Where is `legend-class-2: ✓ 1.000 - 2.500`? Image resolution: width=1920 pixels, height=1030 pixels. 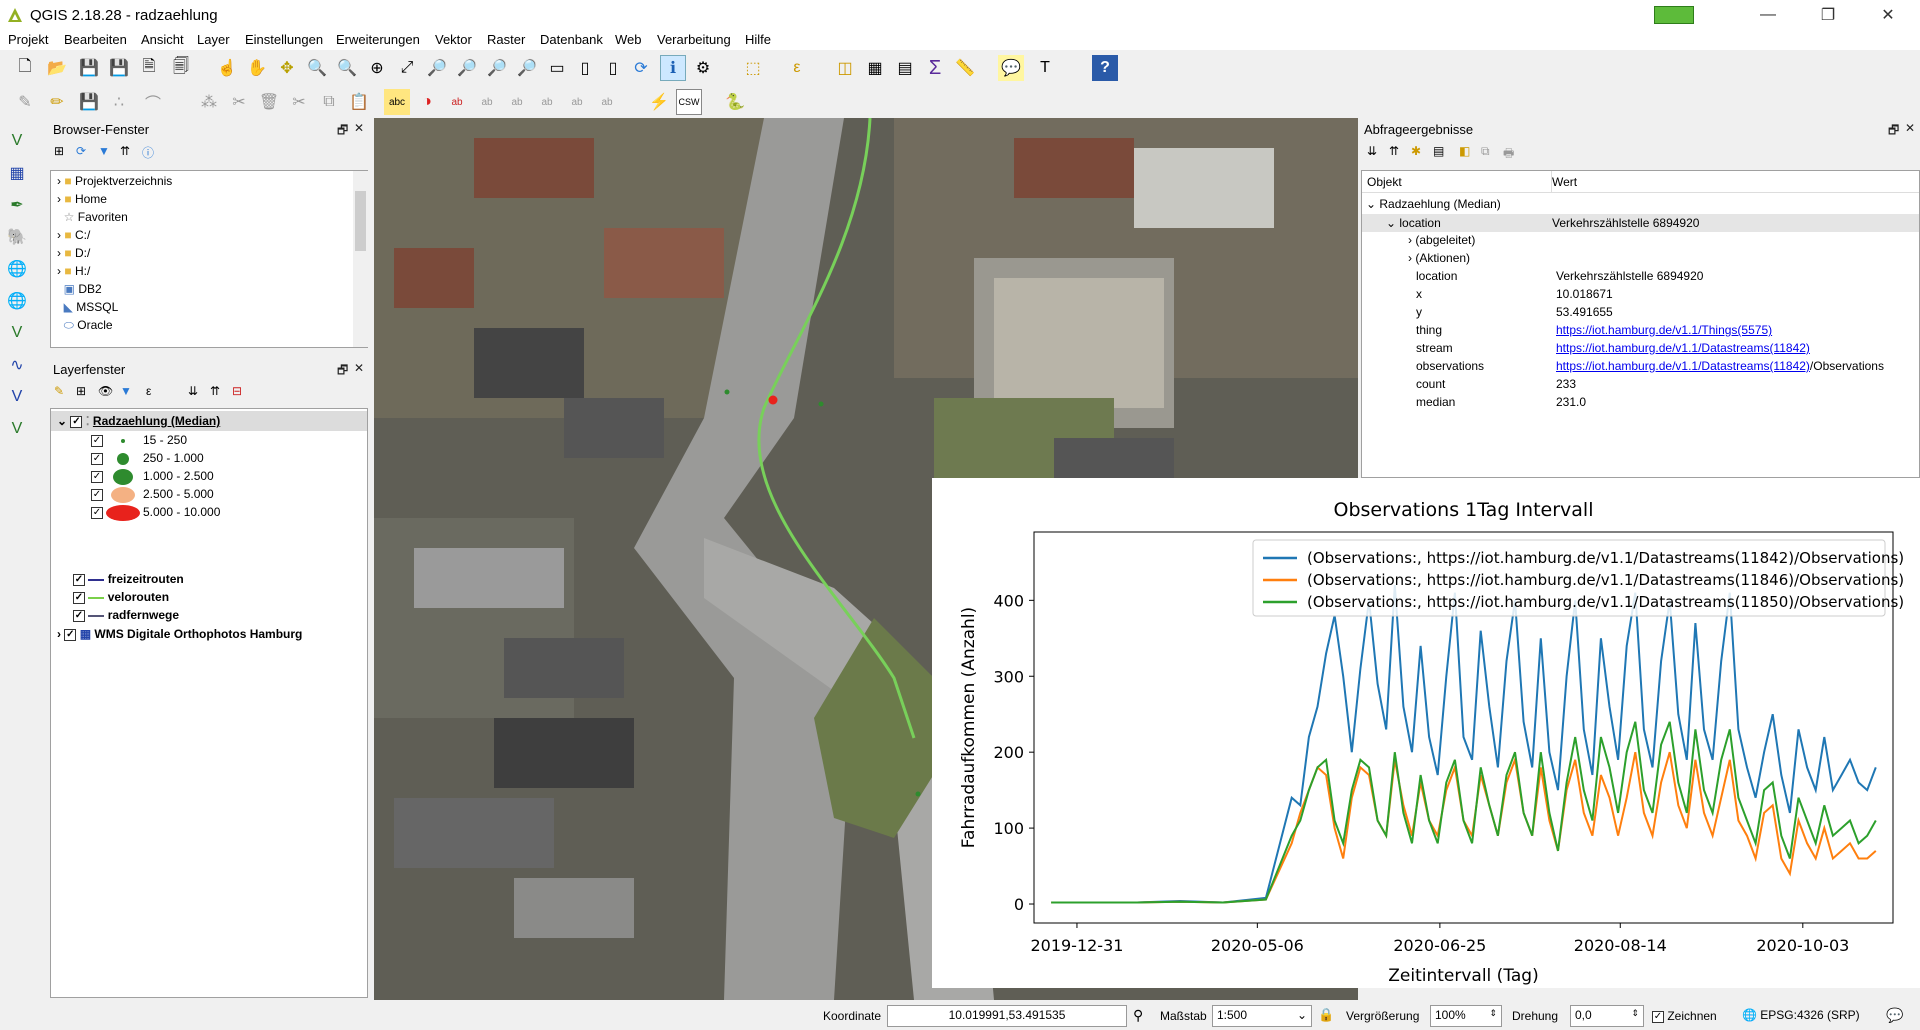
legend-class-2: ✓ 1.000 - 2.500 is located at coordinates (152, 477).